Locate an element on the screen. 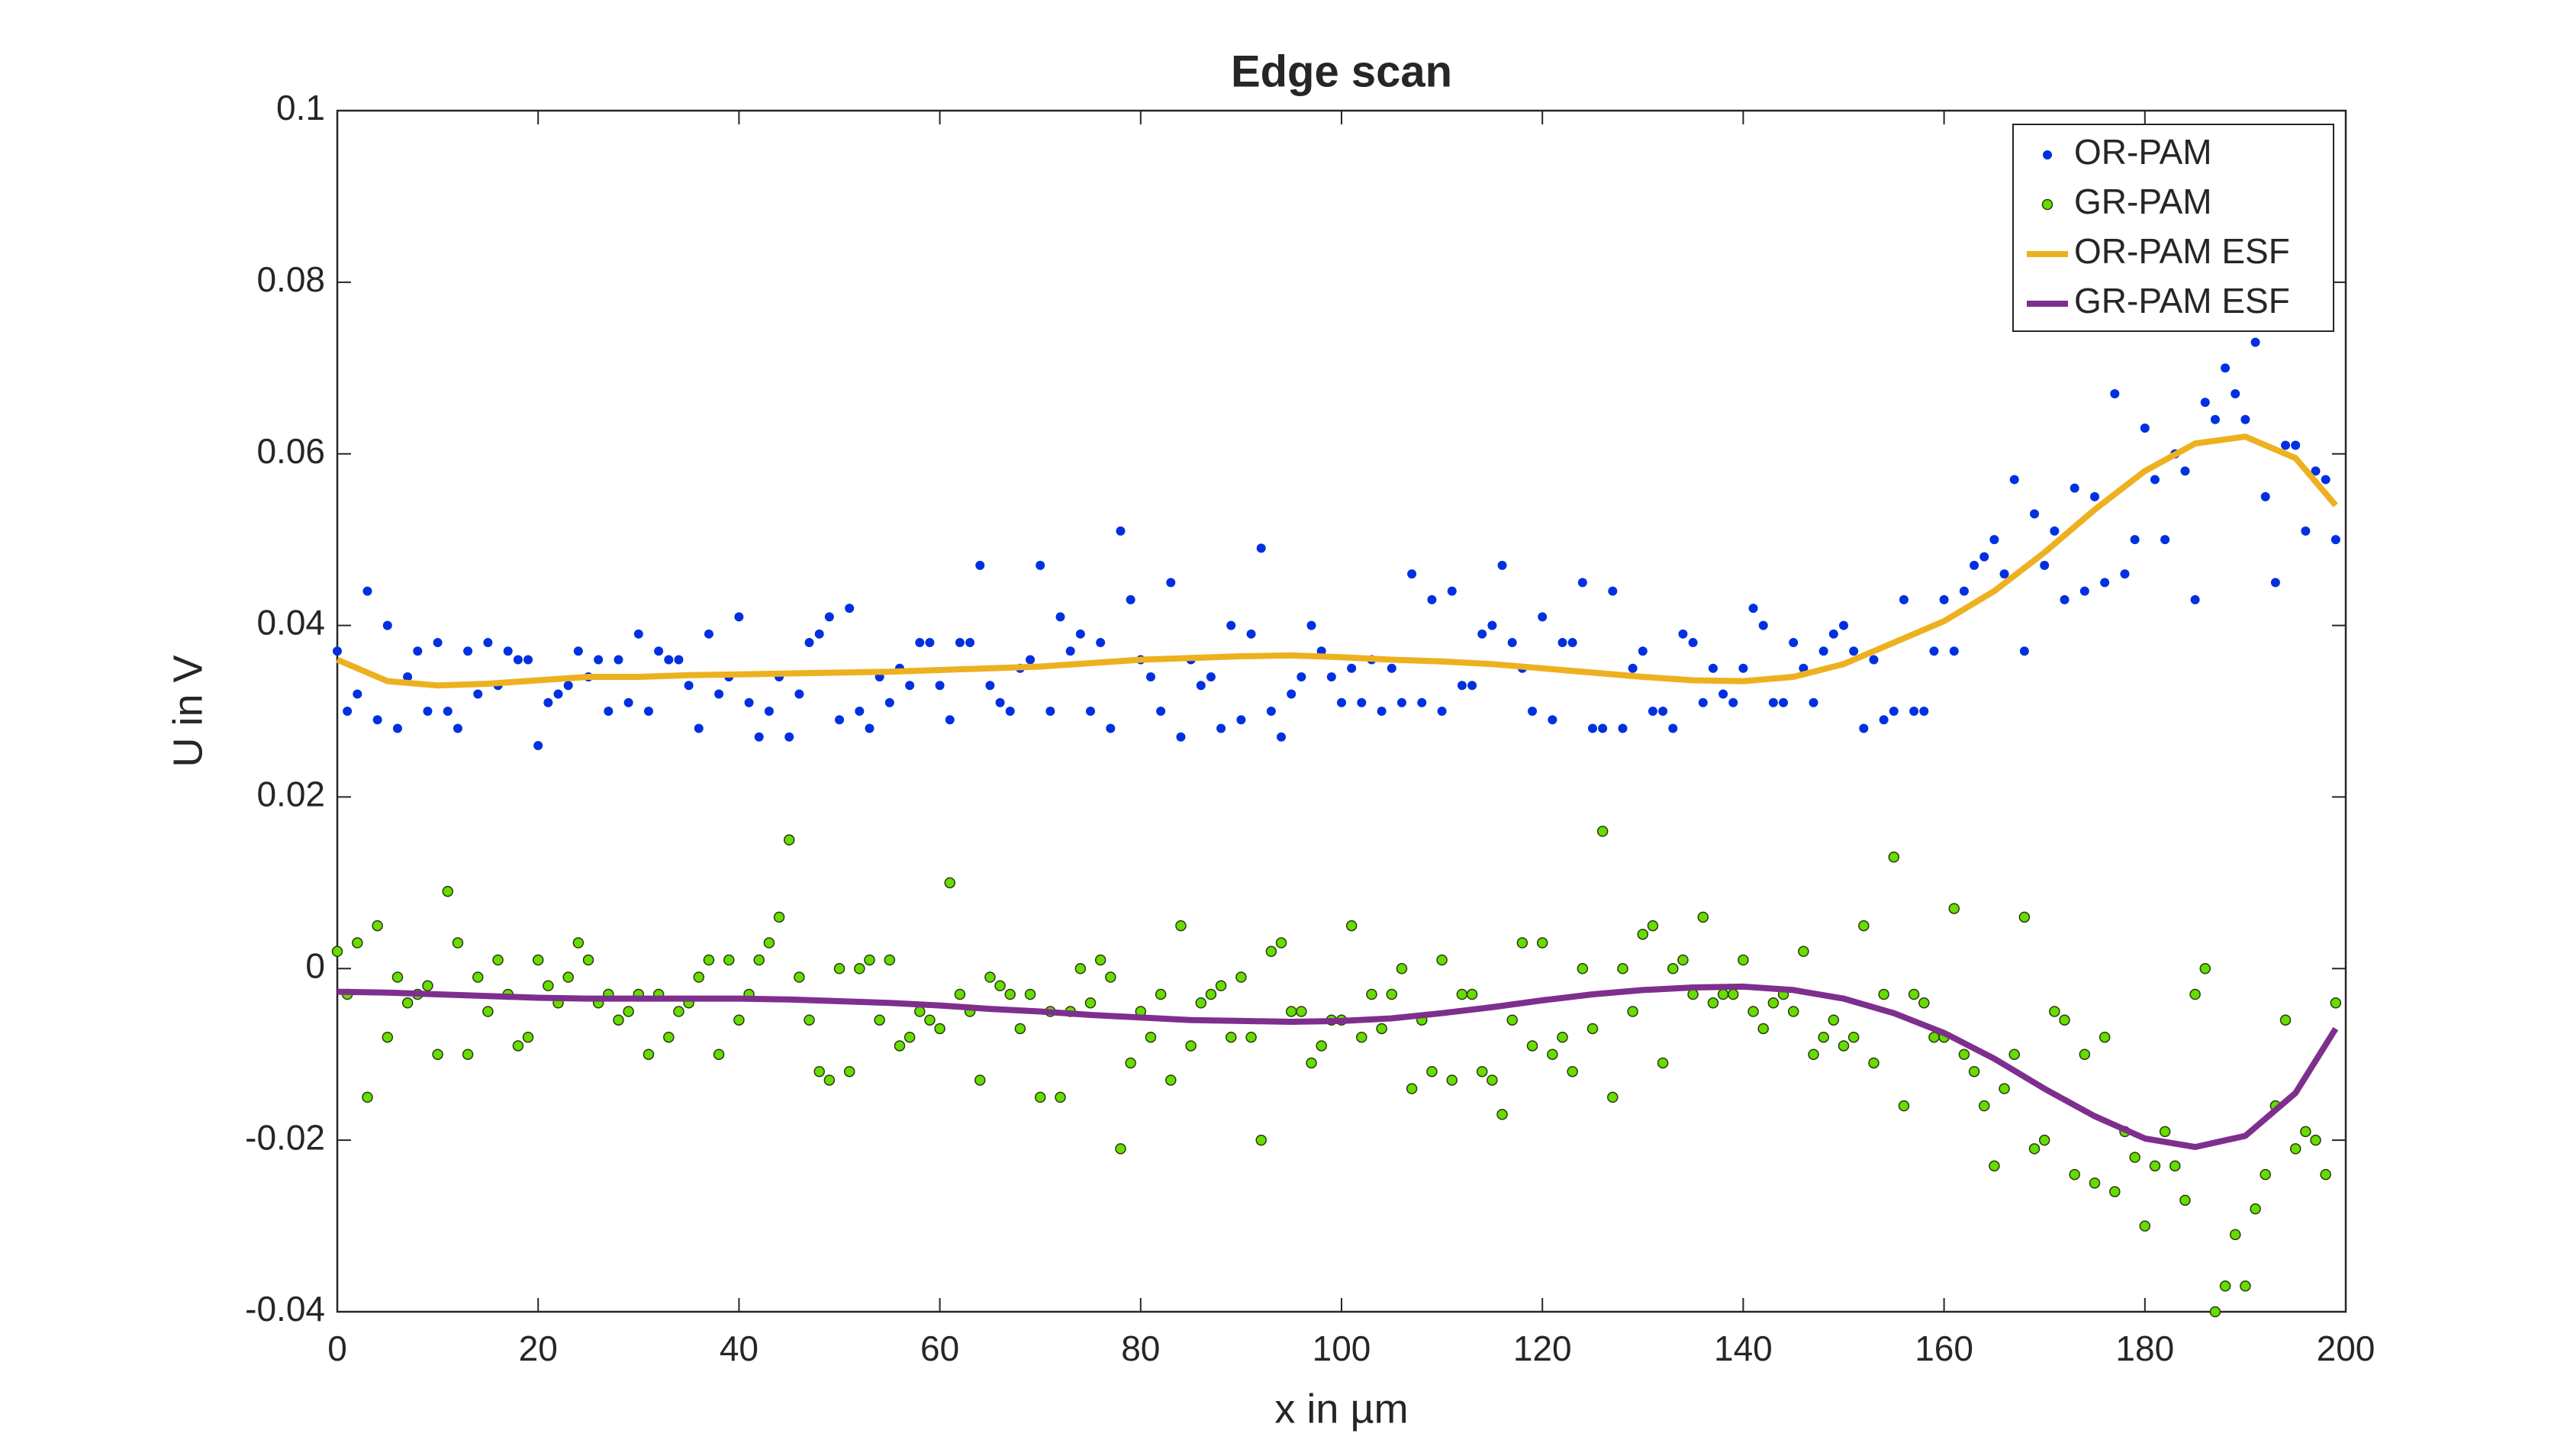 This screenshot has width=2564, height=1456. legend-marker is located at coordinates (2047, 204).